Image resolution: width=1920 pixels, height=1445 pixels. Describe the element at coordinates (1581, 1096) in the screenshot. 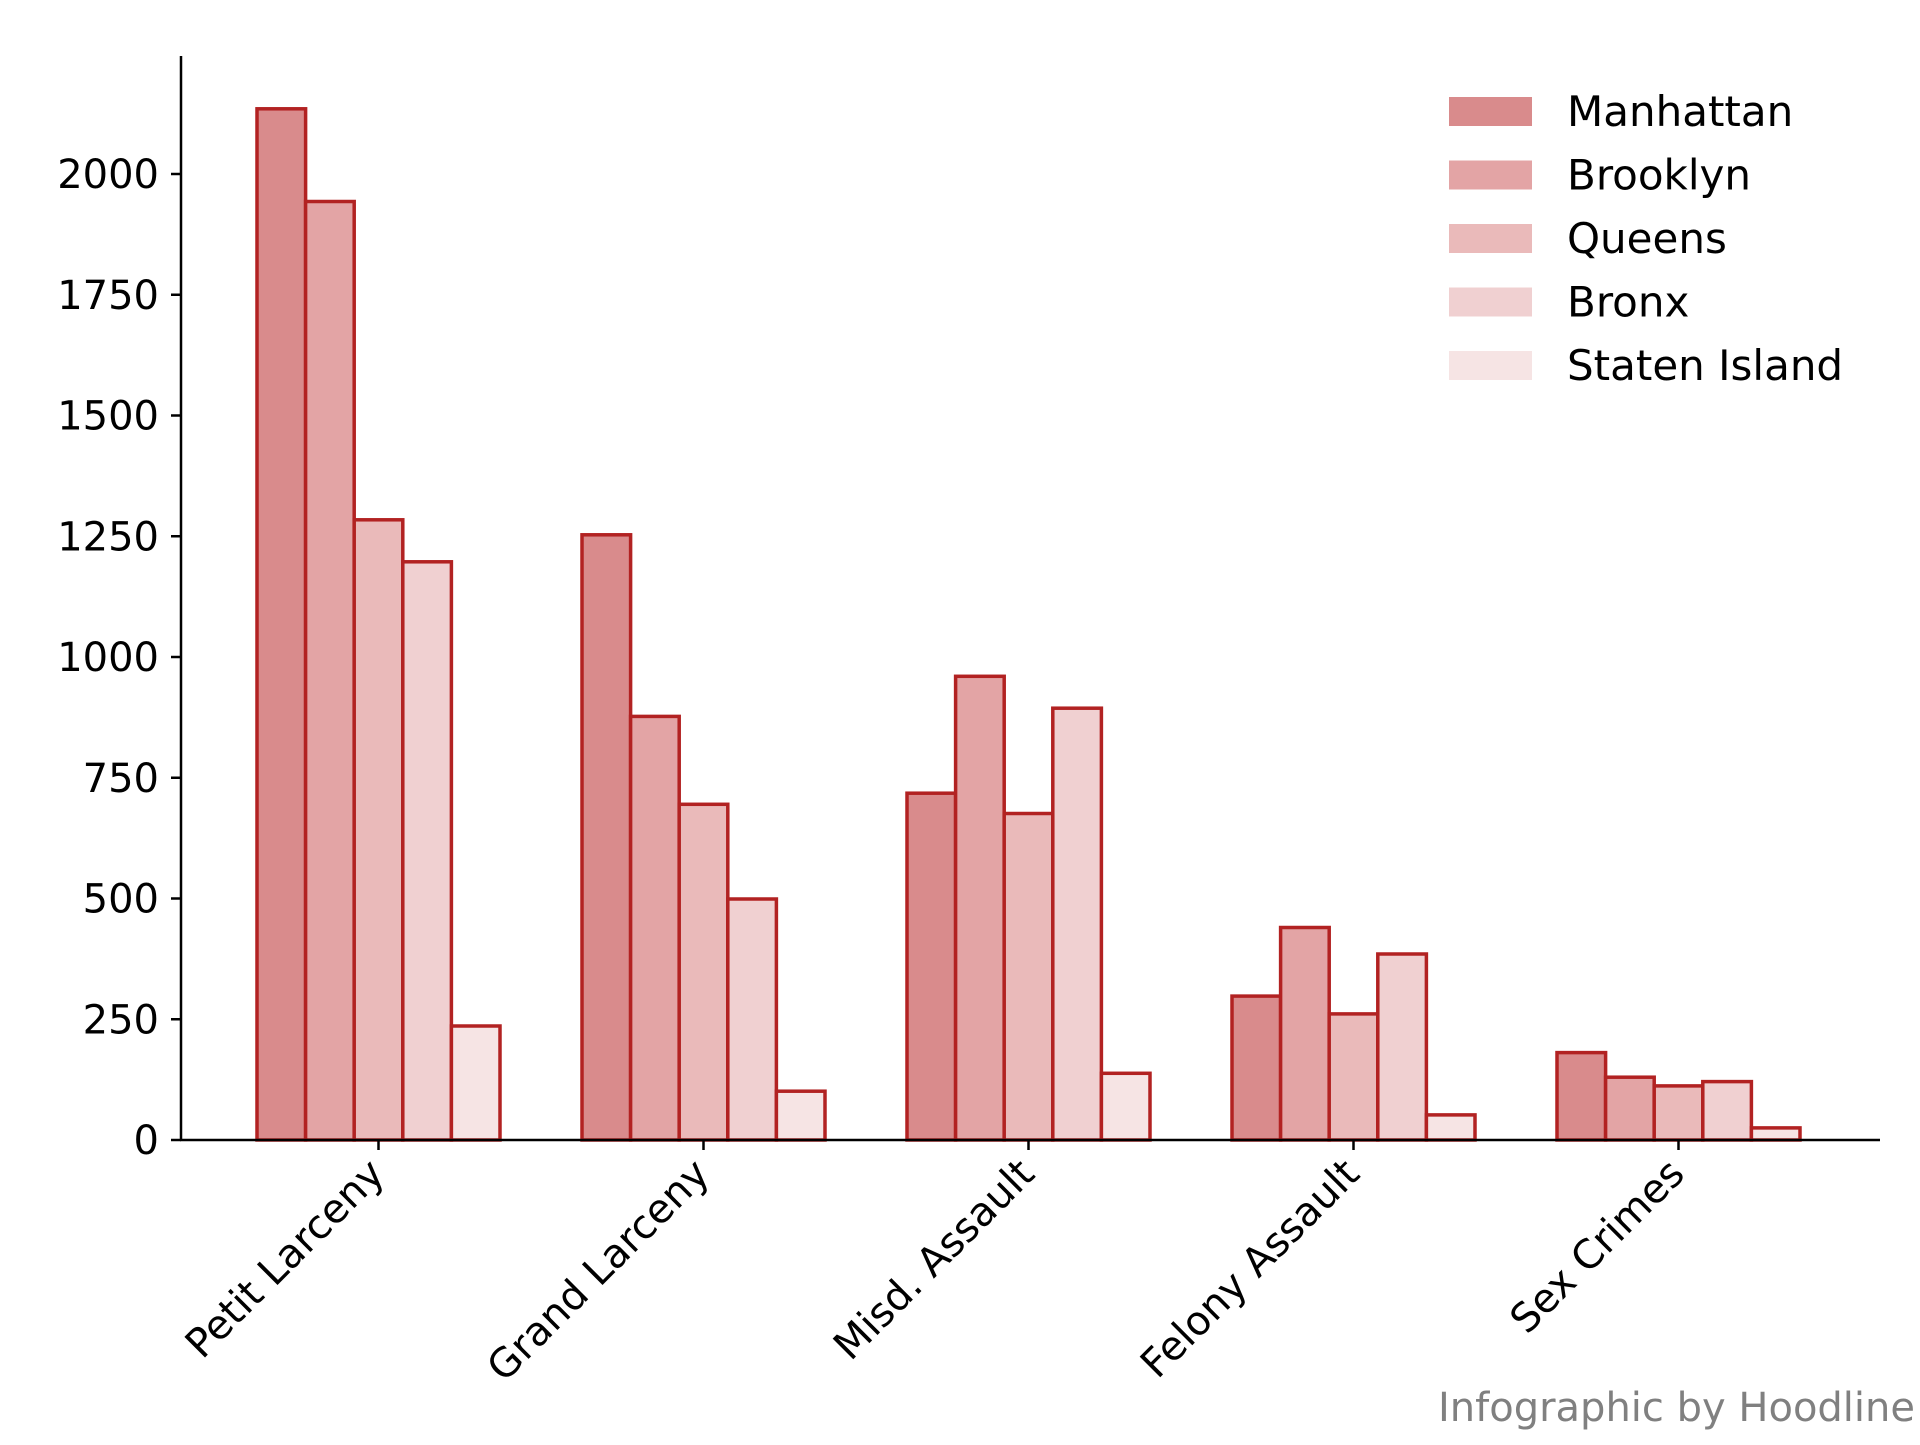

I see `bar-manhattan-sex-crimes` at that location.